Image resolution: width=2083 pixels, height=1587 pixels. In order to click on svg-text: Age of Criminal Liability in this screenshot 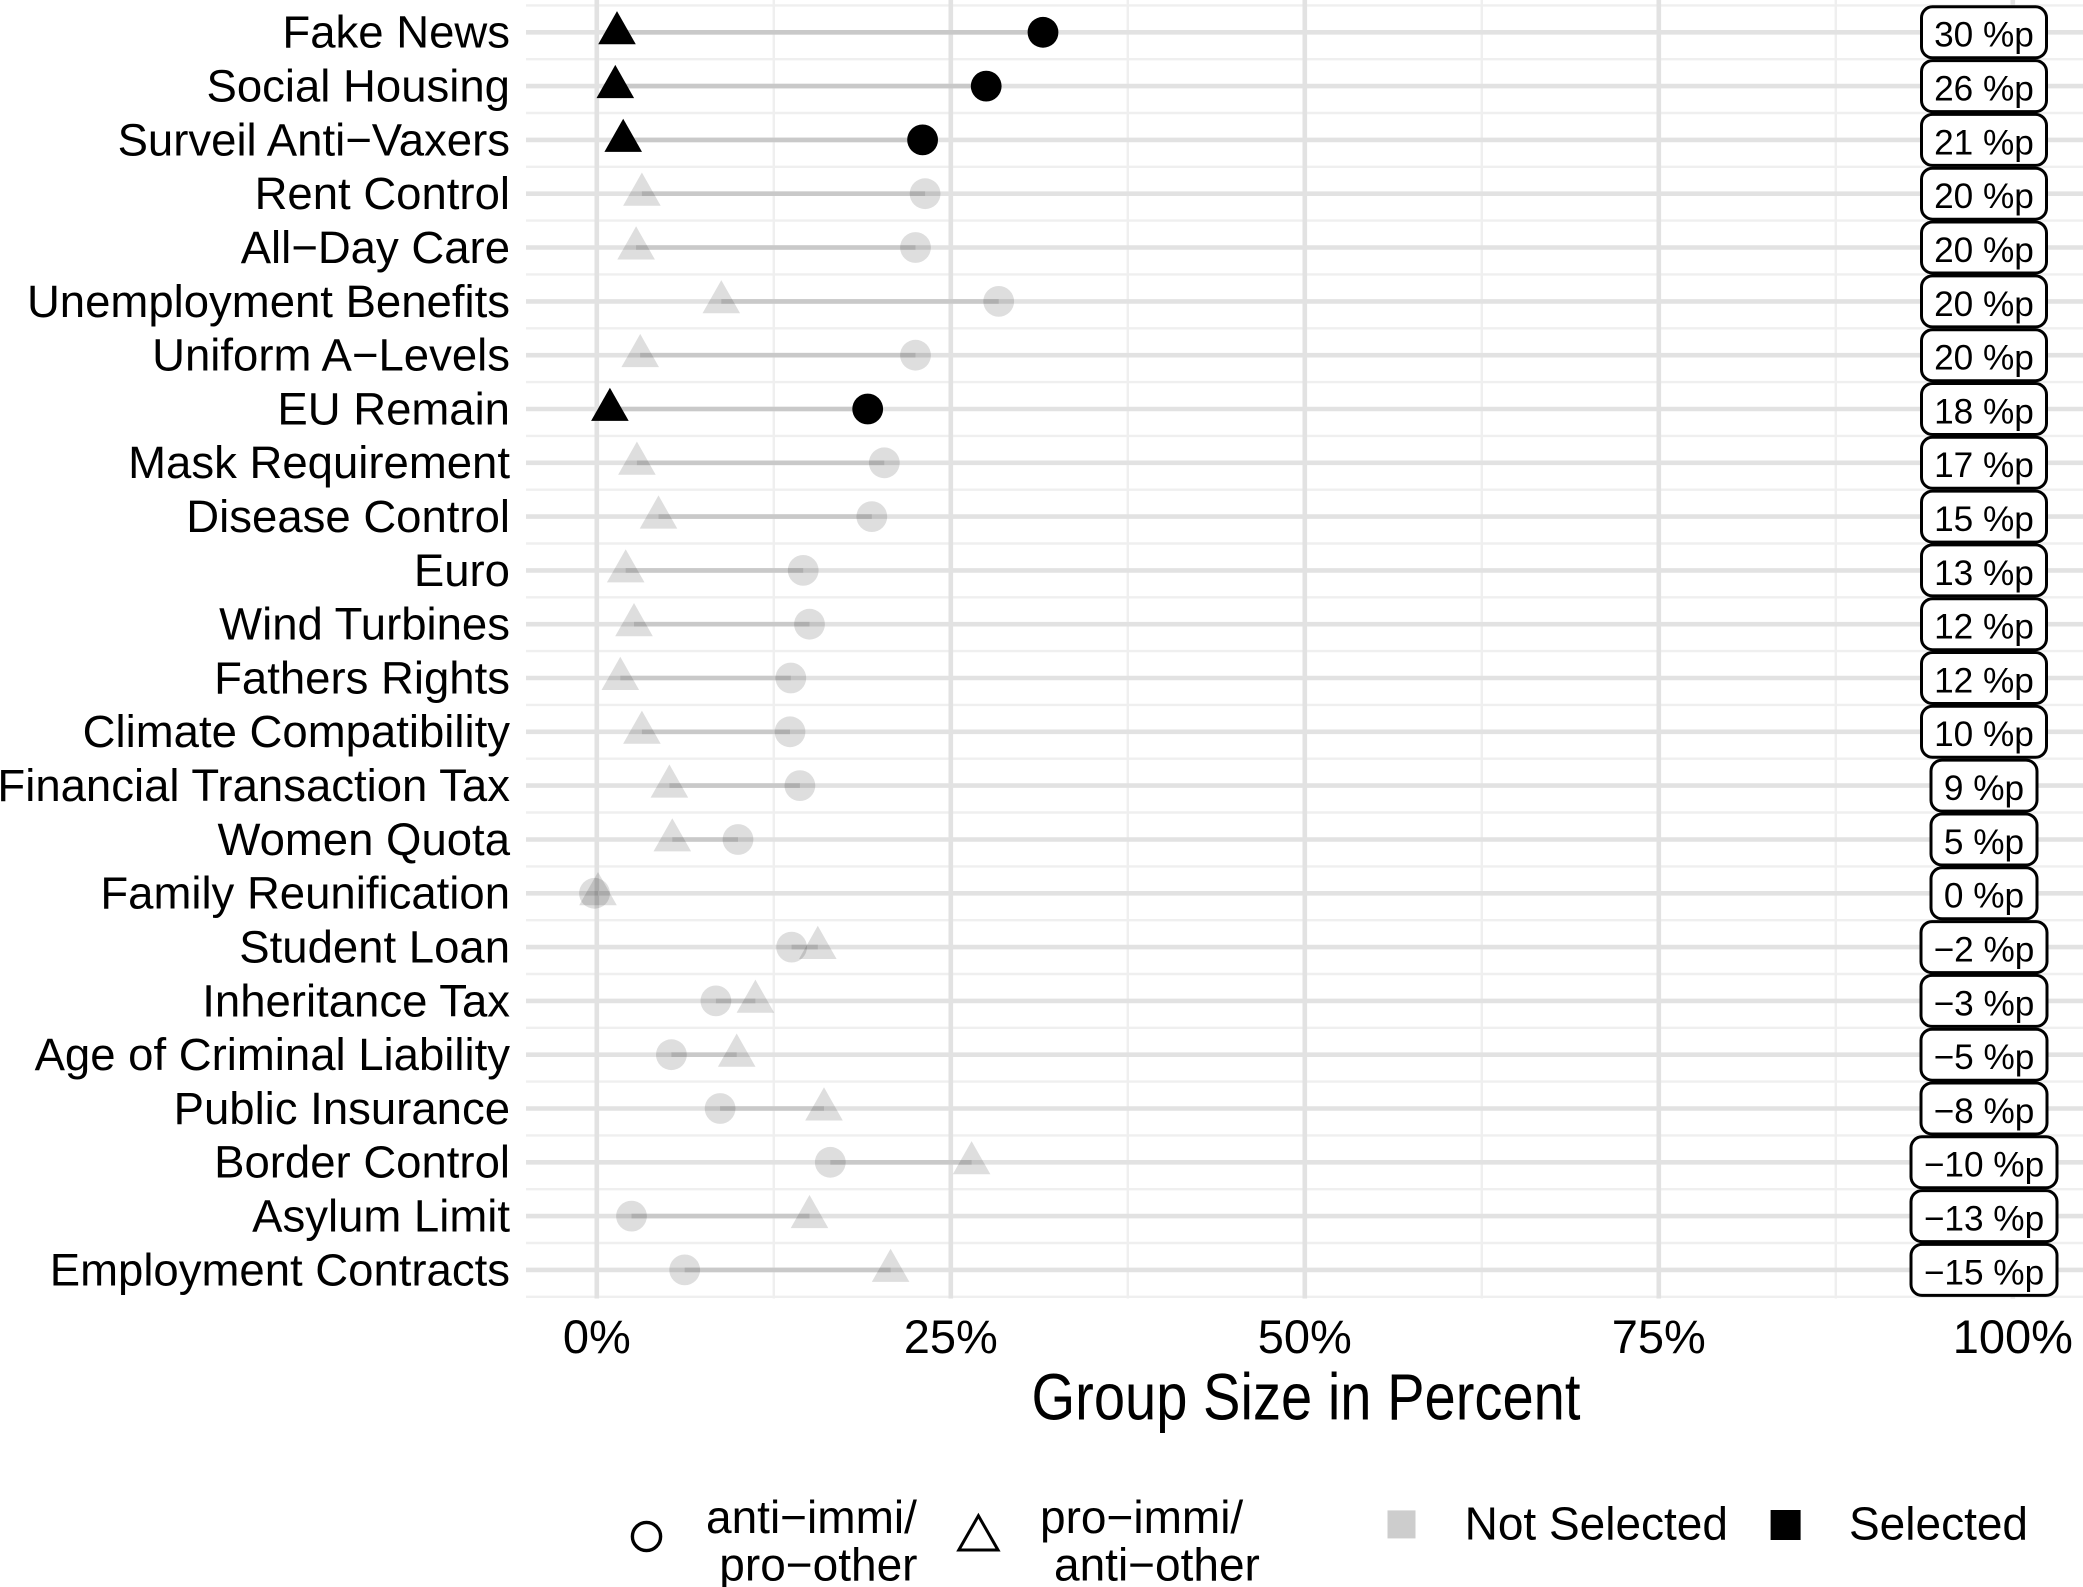, I will do `click(273, 1054)`.